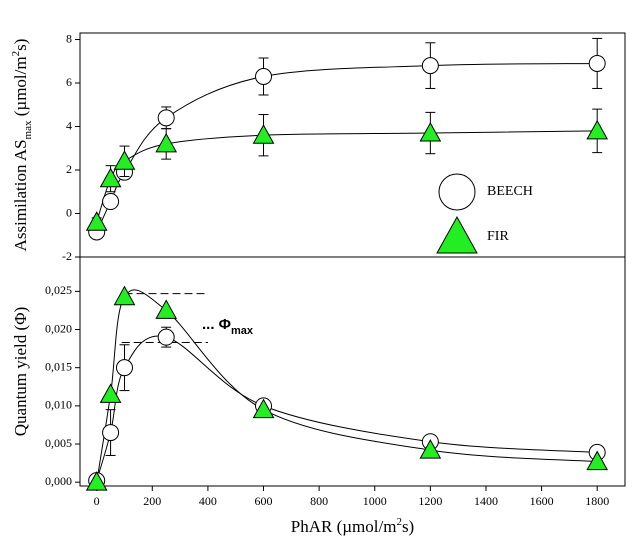 This screenshot has width=632, height=543. What do you see at coordinates (69, 125) in the screenshot?
I see `y-tick-label: 4` at bounding box center [69, 125].